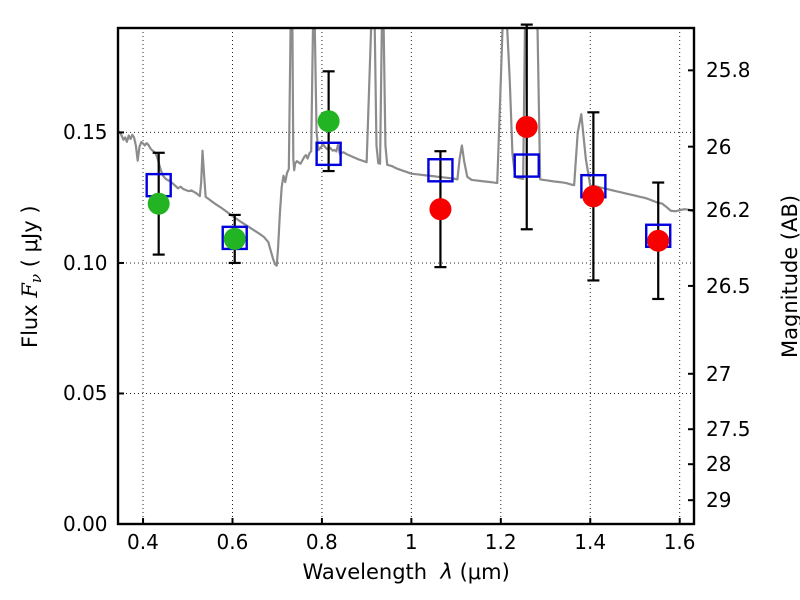  I want to click on y-right-tick-label: 26.5, so click(728, 285).